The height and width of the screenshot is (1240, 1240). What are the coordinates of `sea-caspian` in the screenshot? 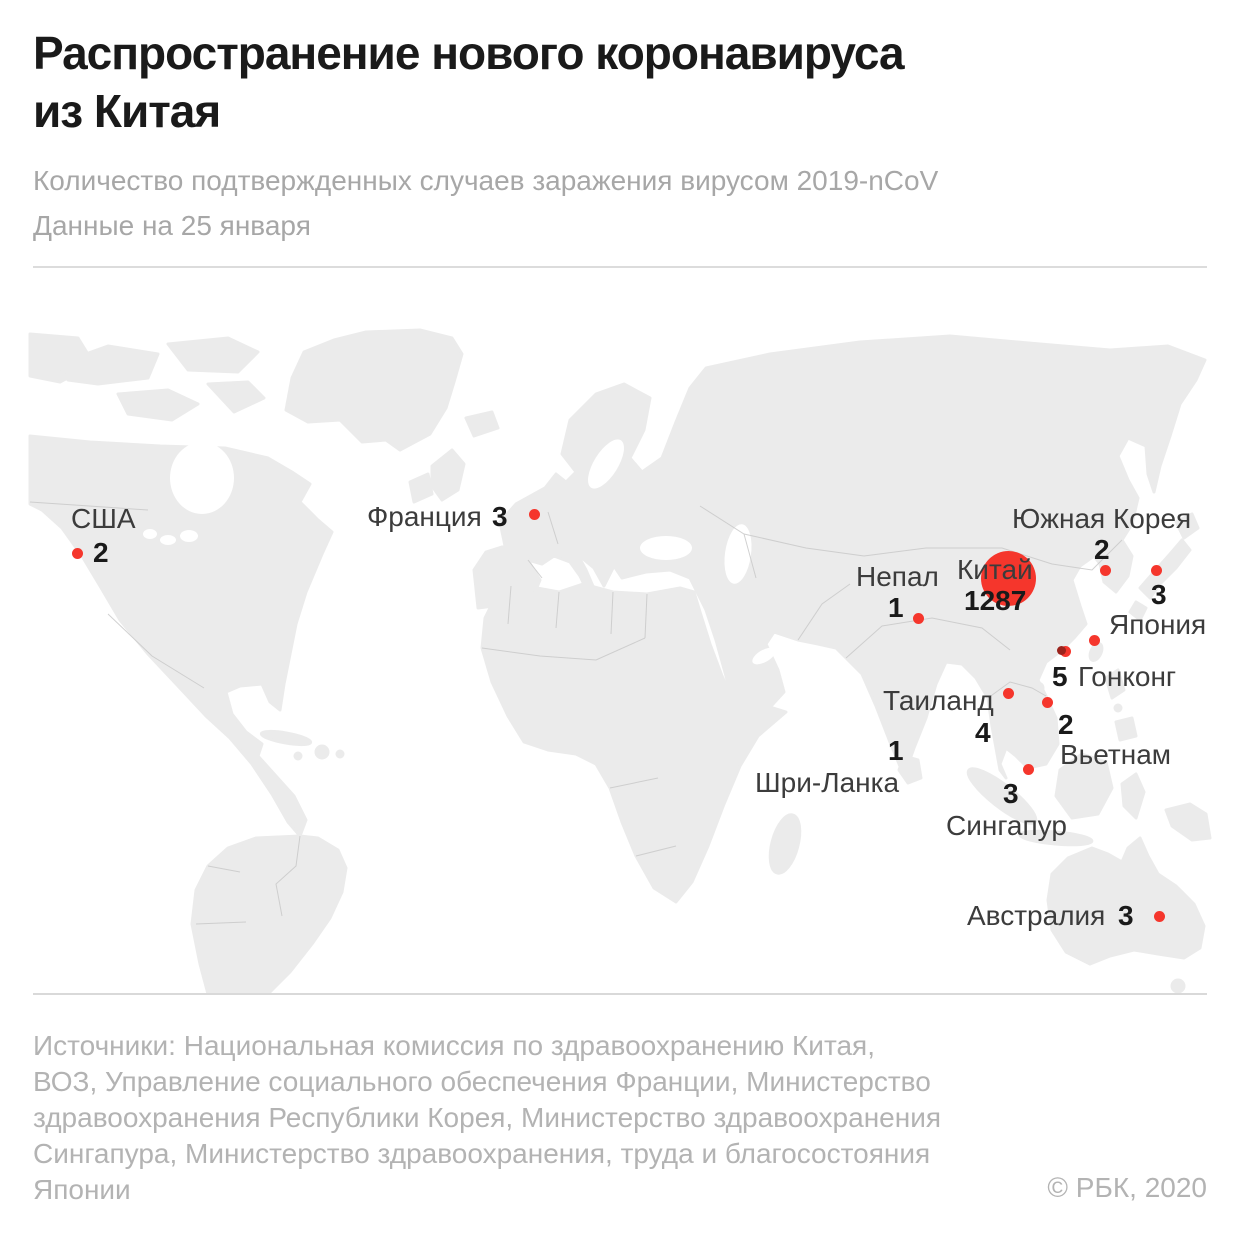 It's located at (738, 554).